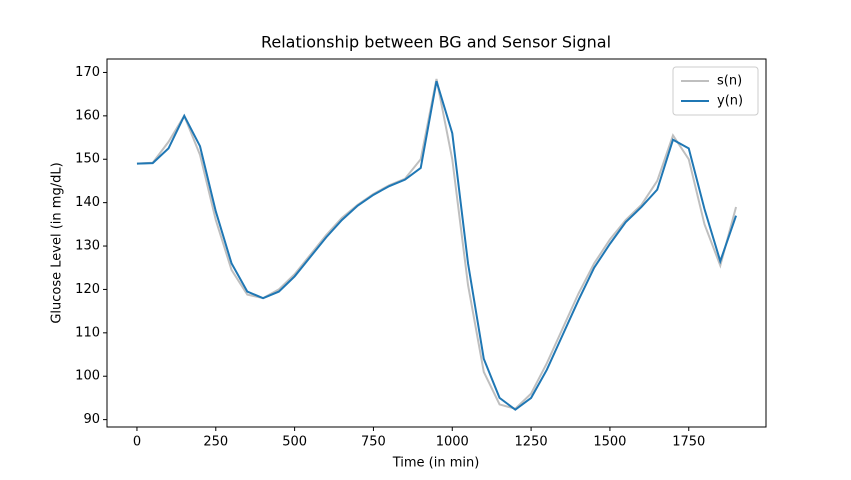  Describe the element at coordinates (87, 202) in the screenshot. I see `y-tick-label: 140` at that location.